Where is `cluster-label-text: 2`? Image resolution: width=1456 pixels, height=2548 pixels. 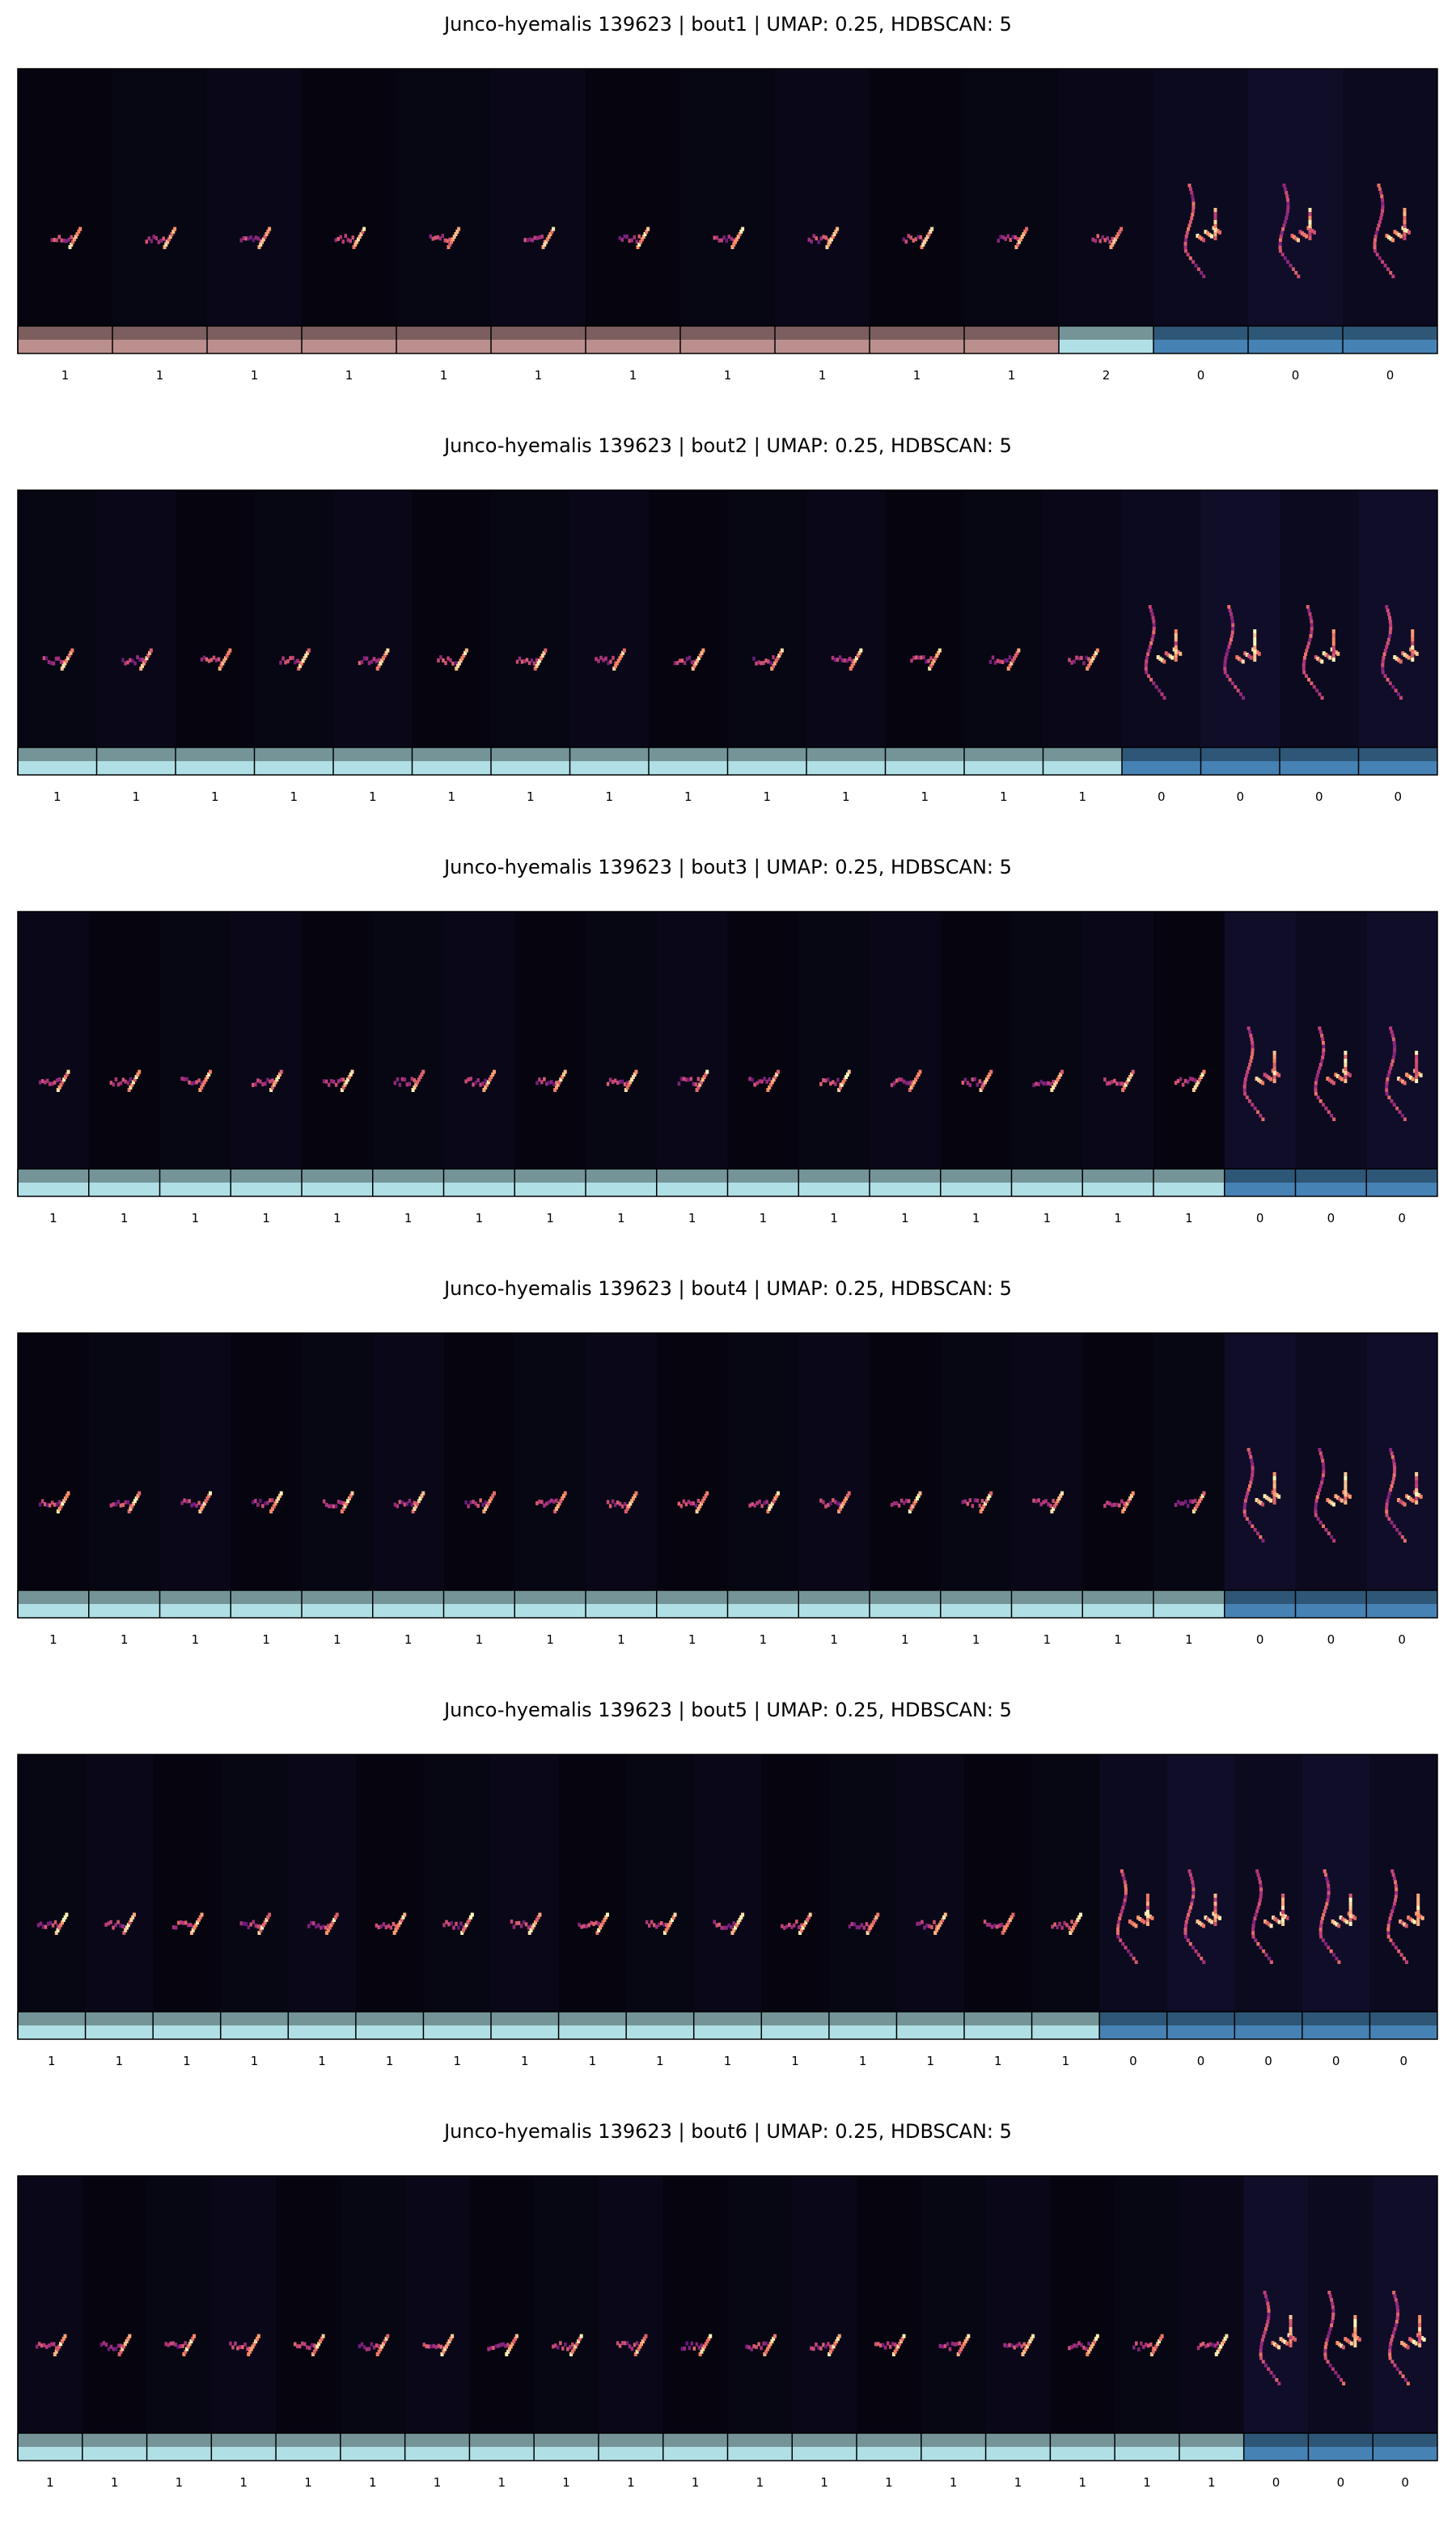
cluster-label-text: 2 is located at coordinates (1107, 375).